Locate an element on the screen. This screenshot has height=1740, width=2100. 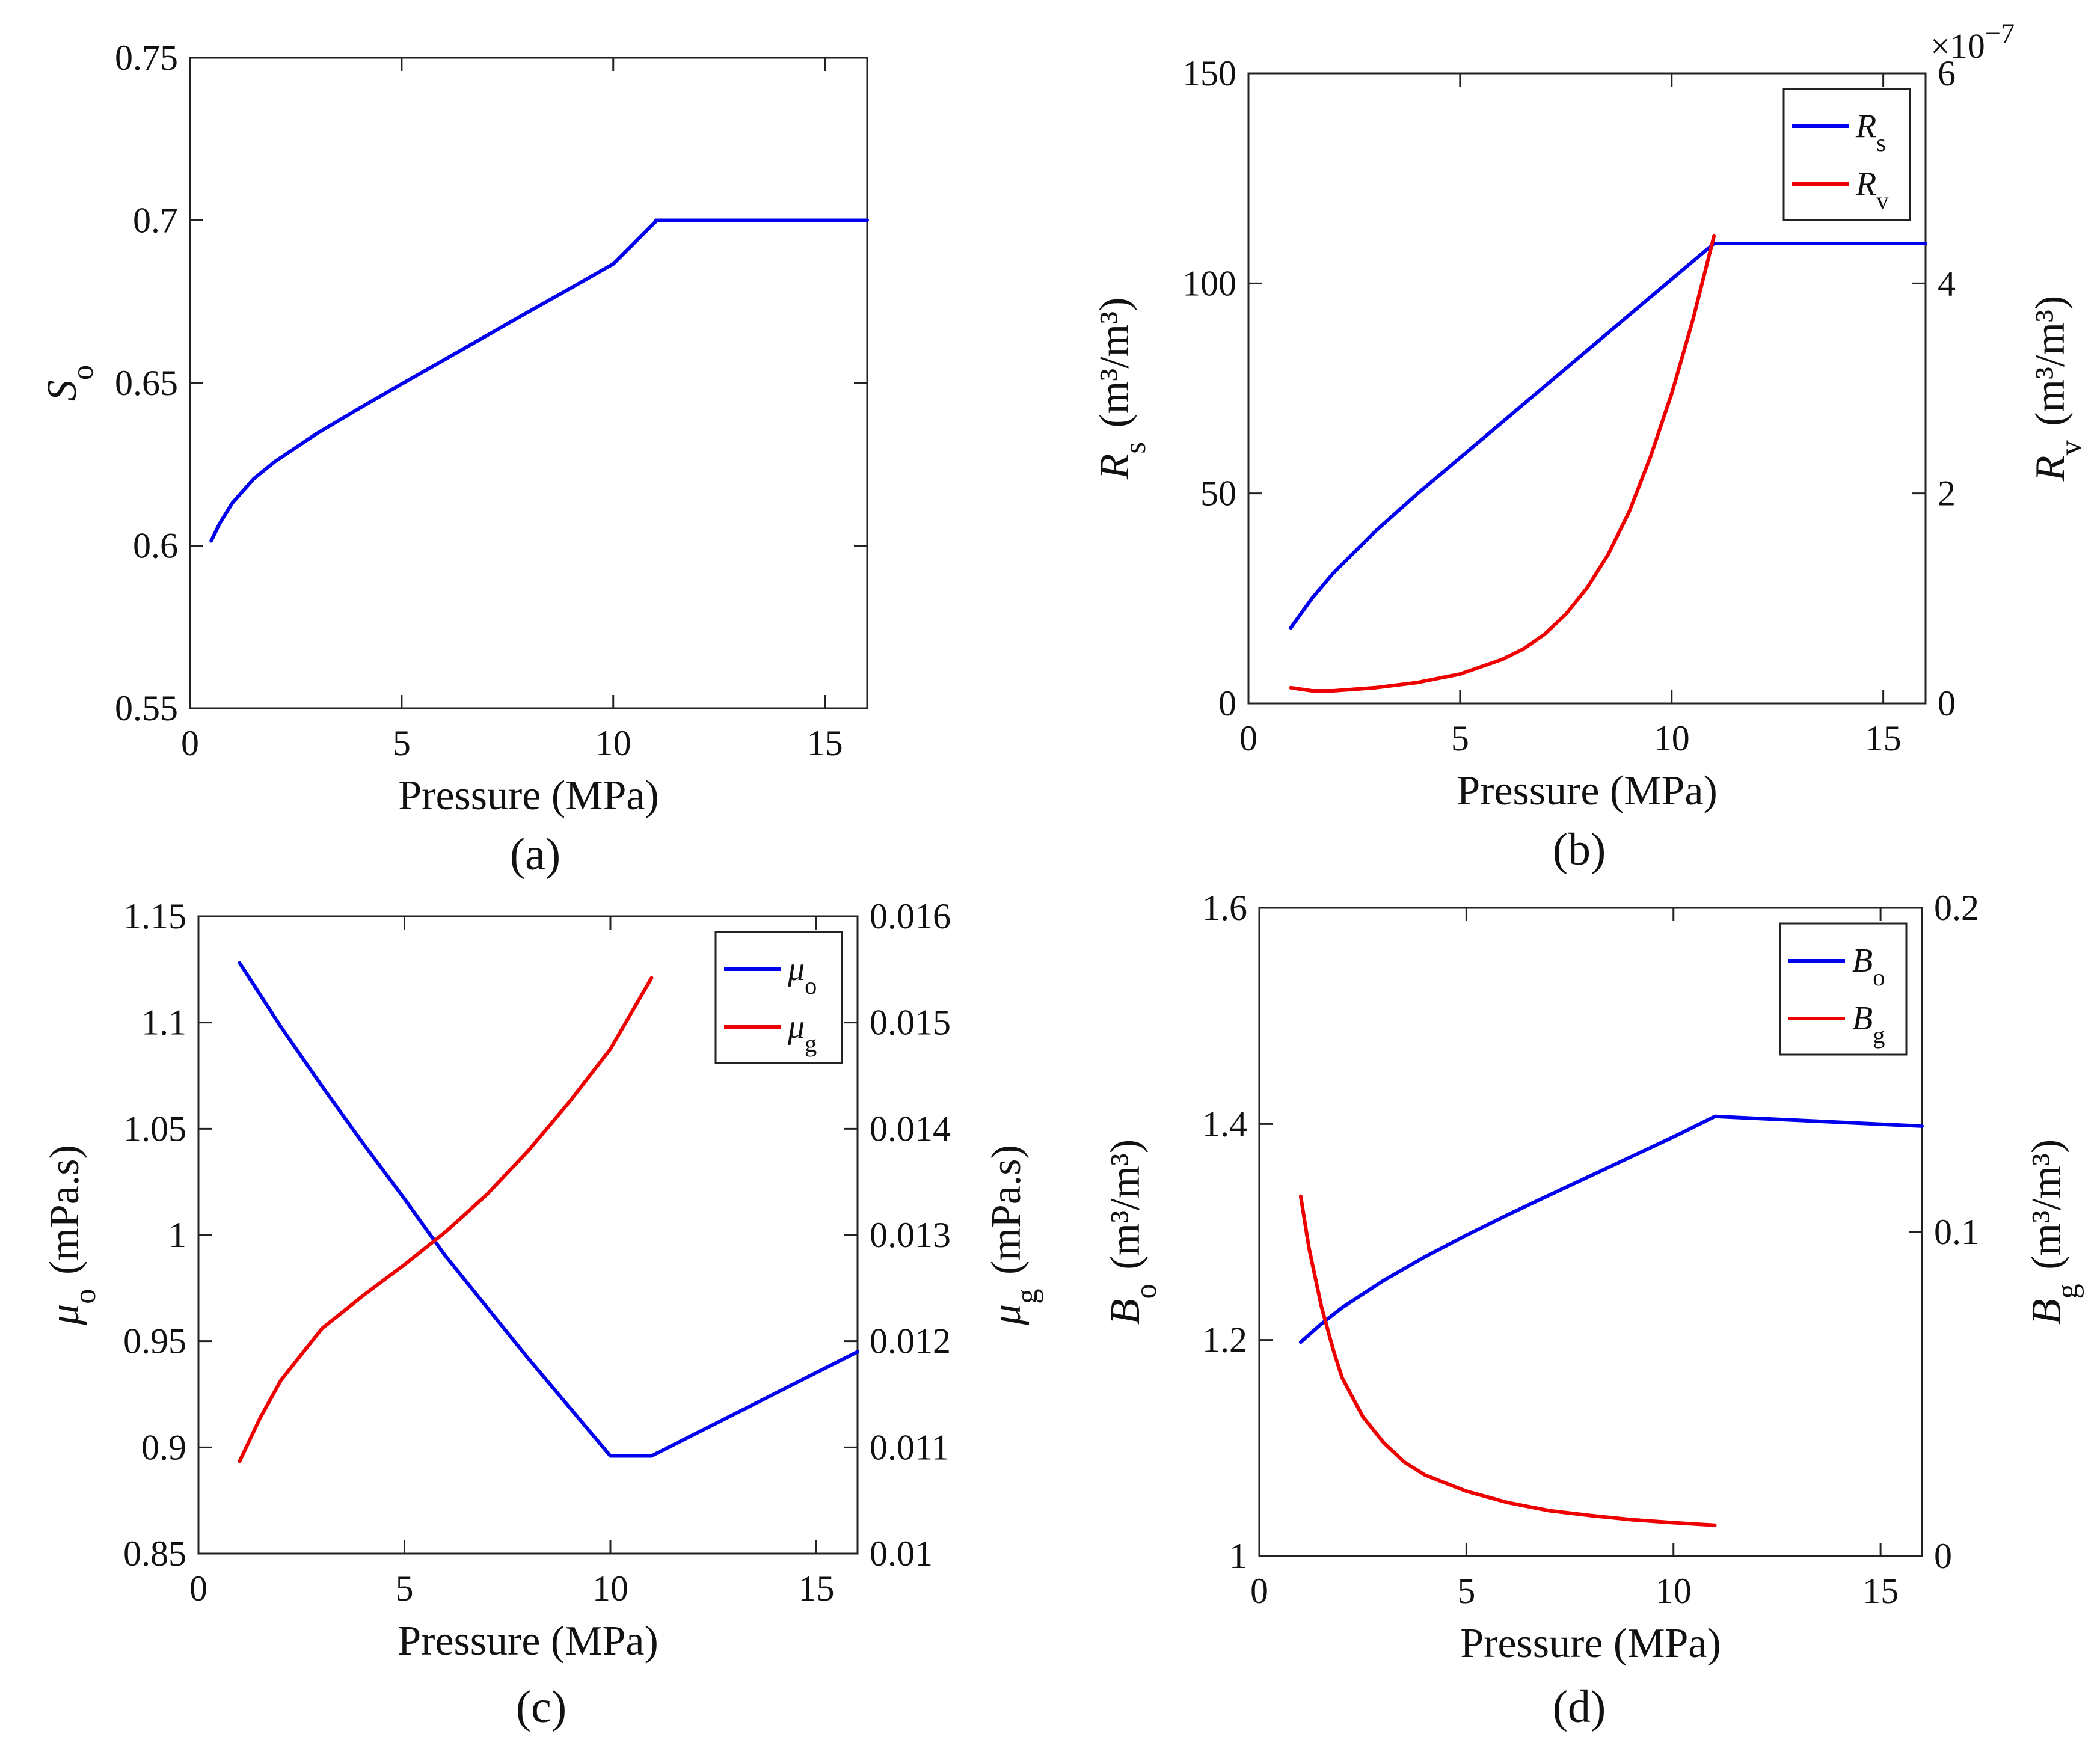
y-right-tick-label: 0.01 is located at coordinates (901, 1553).